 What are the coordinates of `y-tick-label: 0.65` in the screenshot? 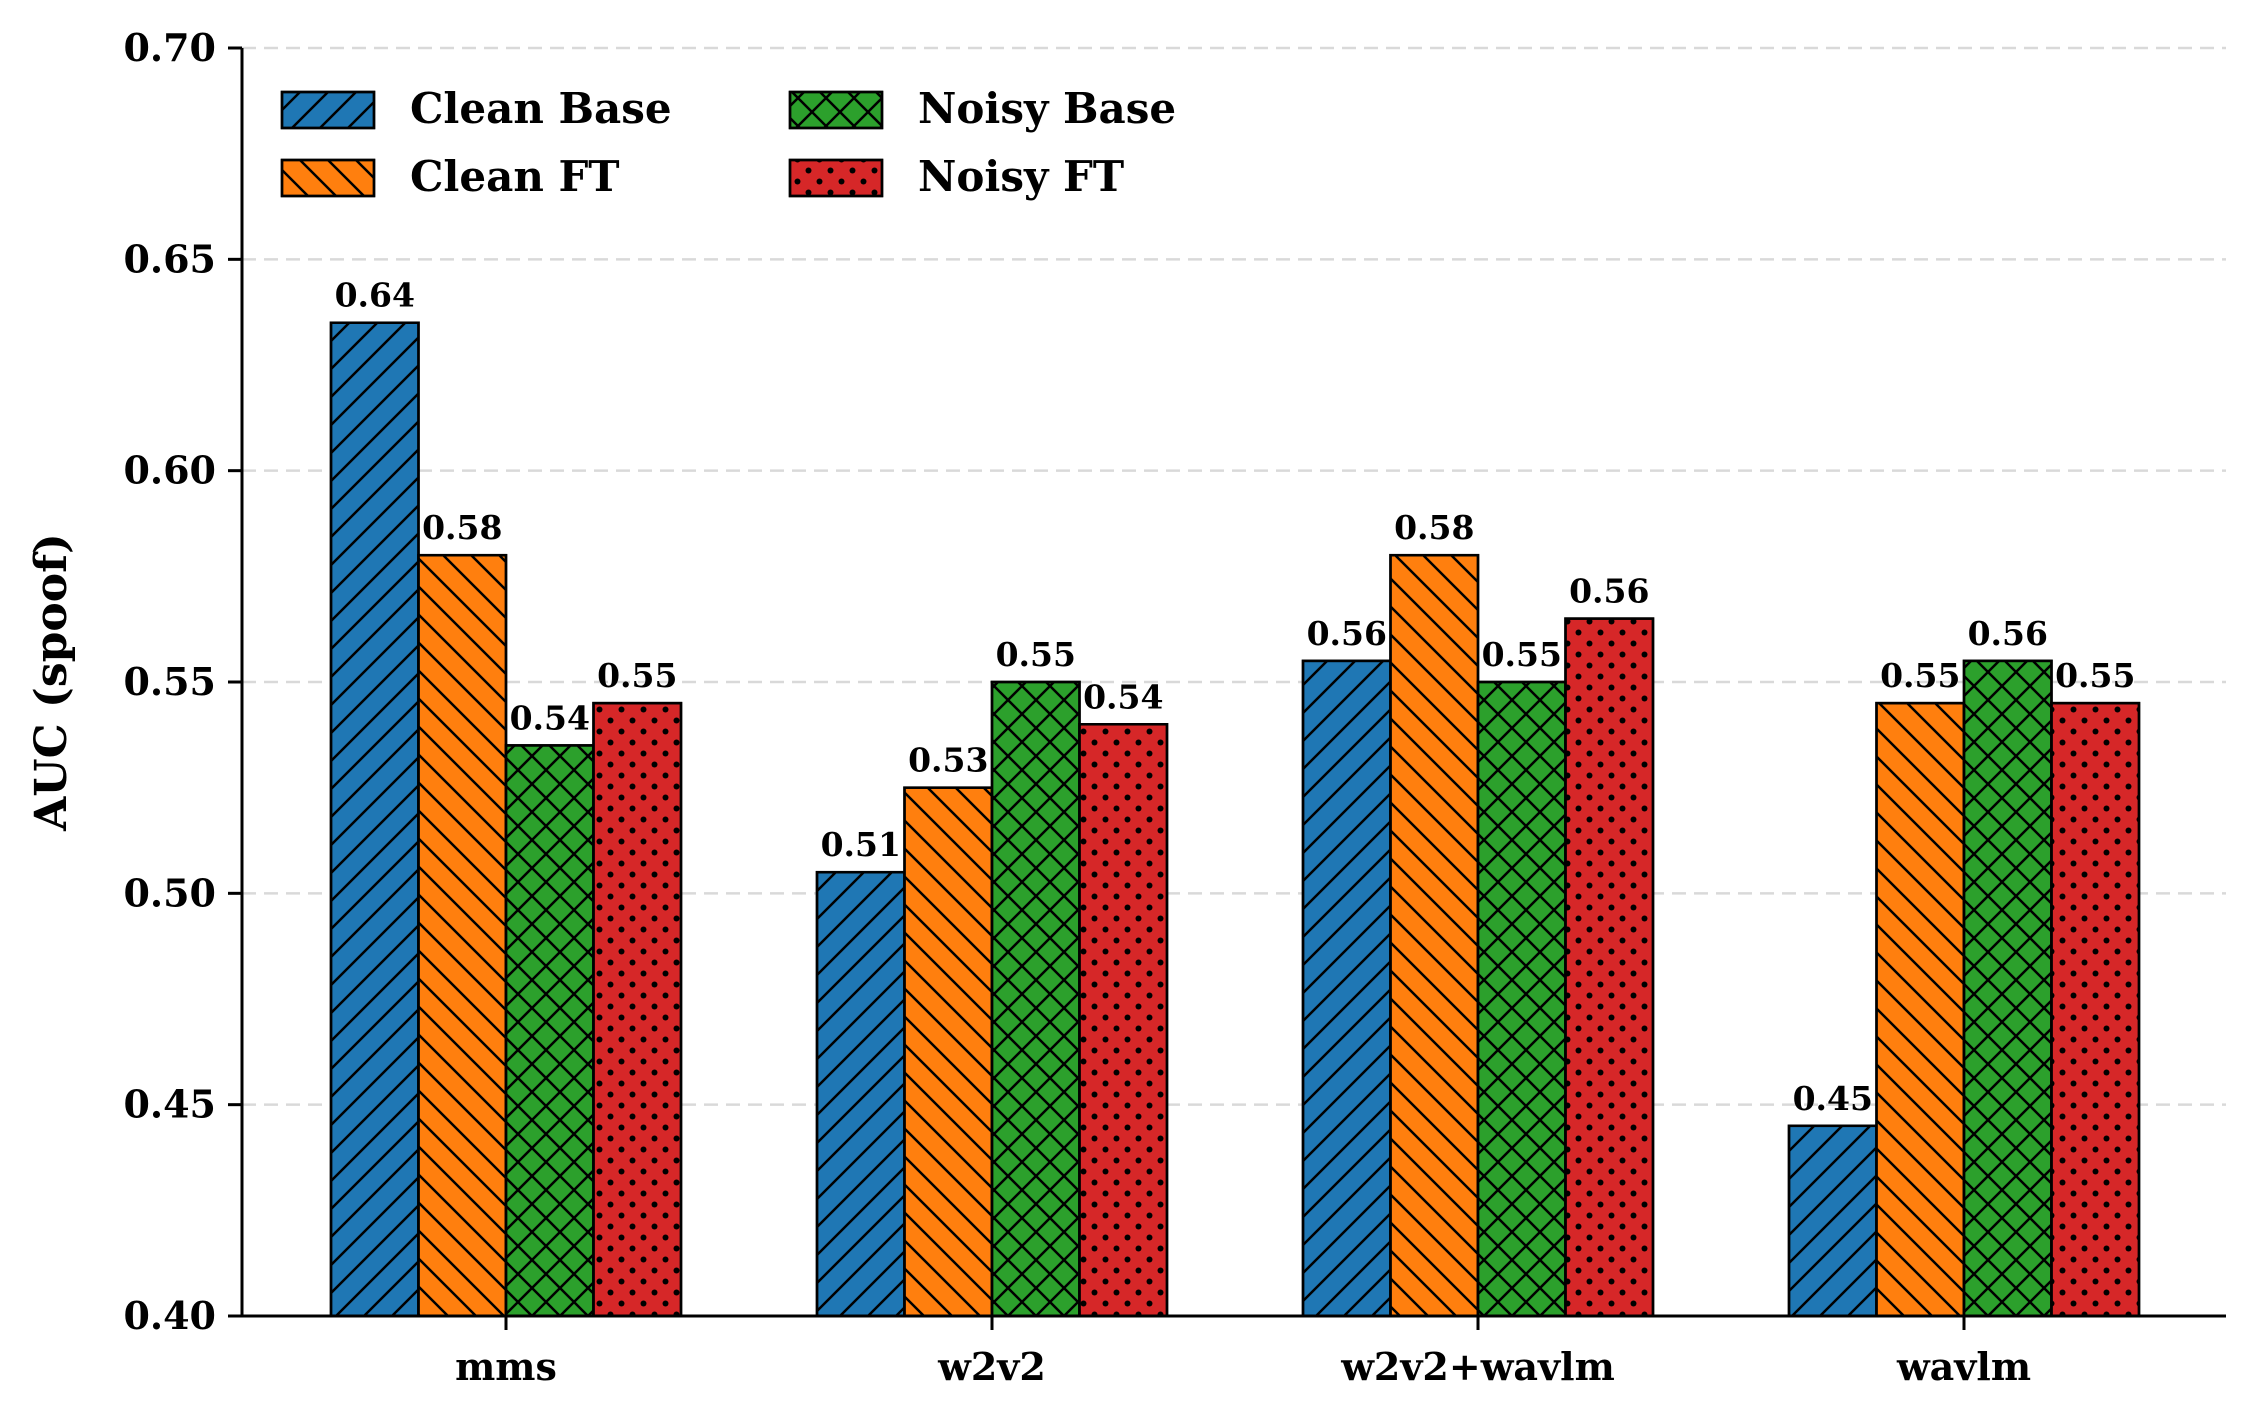 It's located at (169, 258).